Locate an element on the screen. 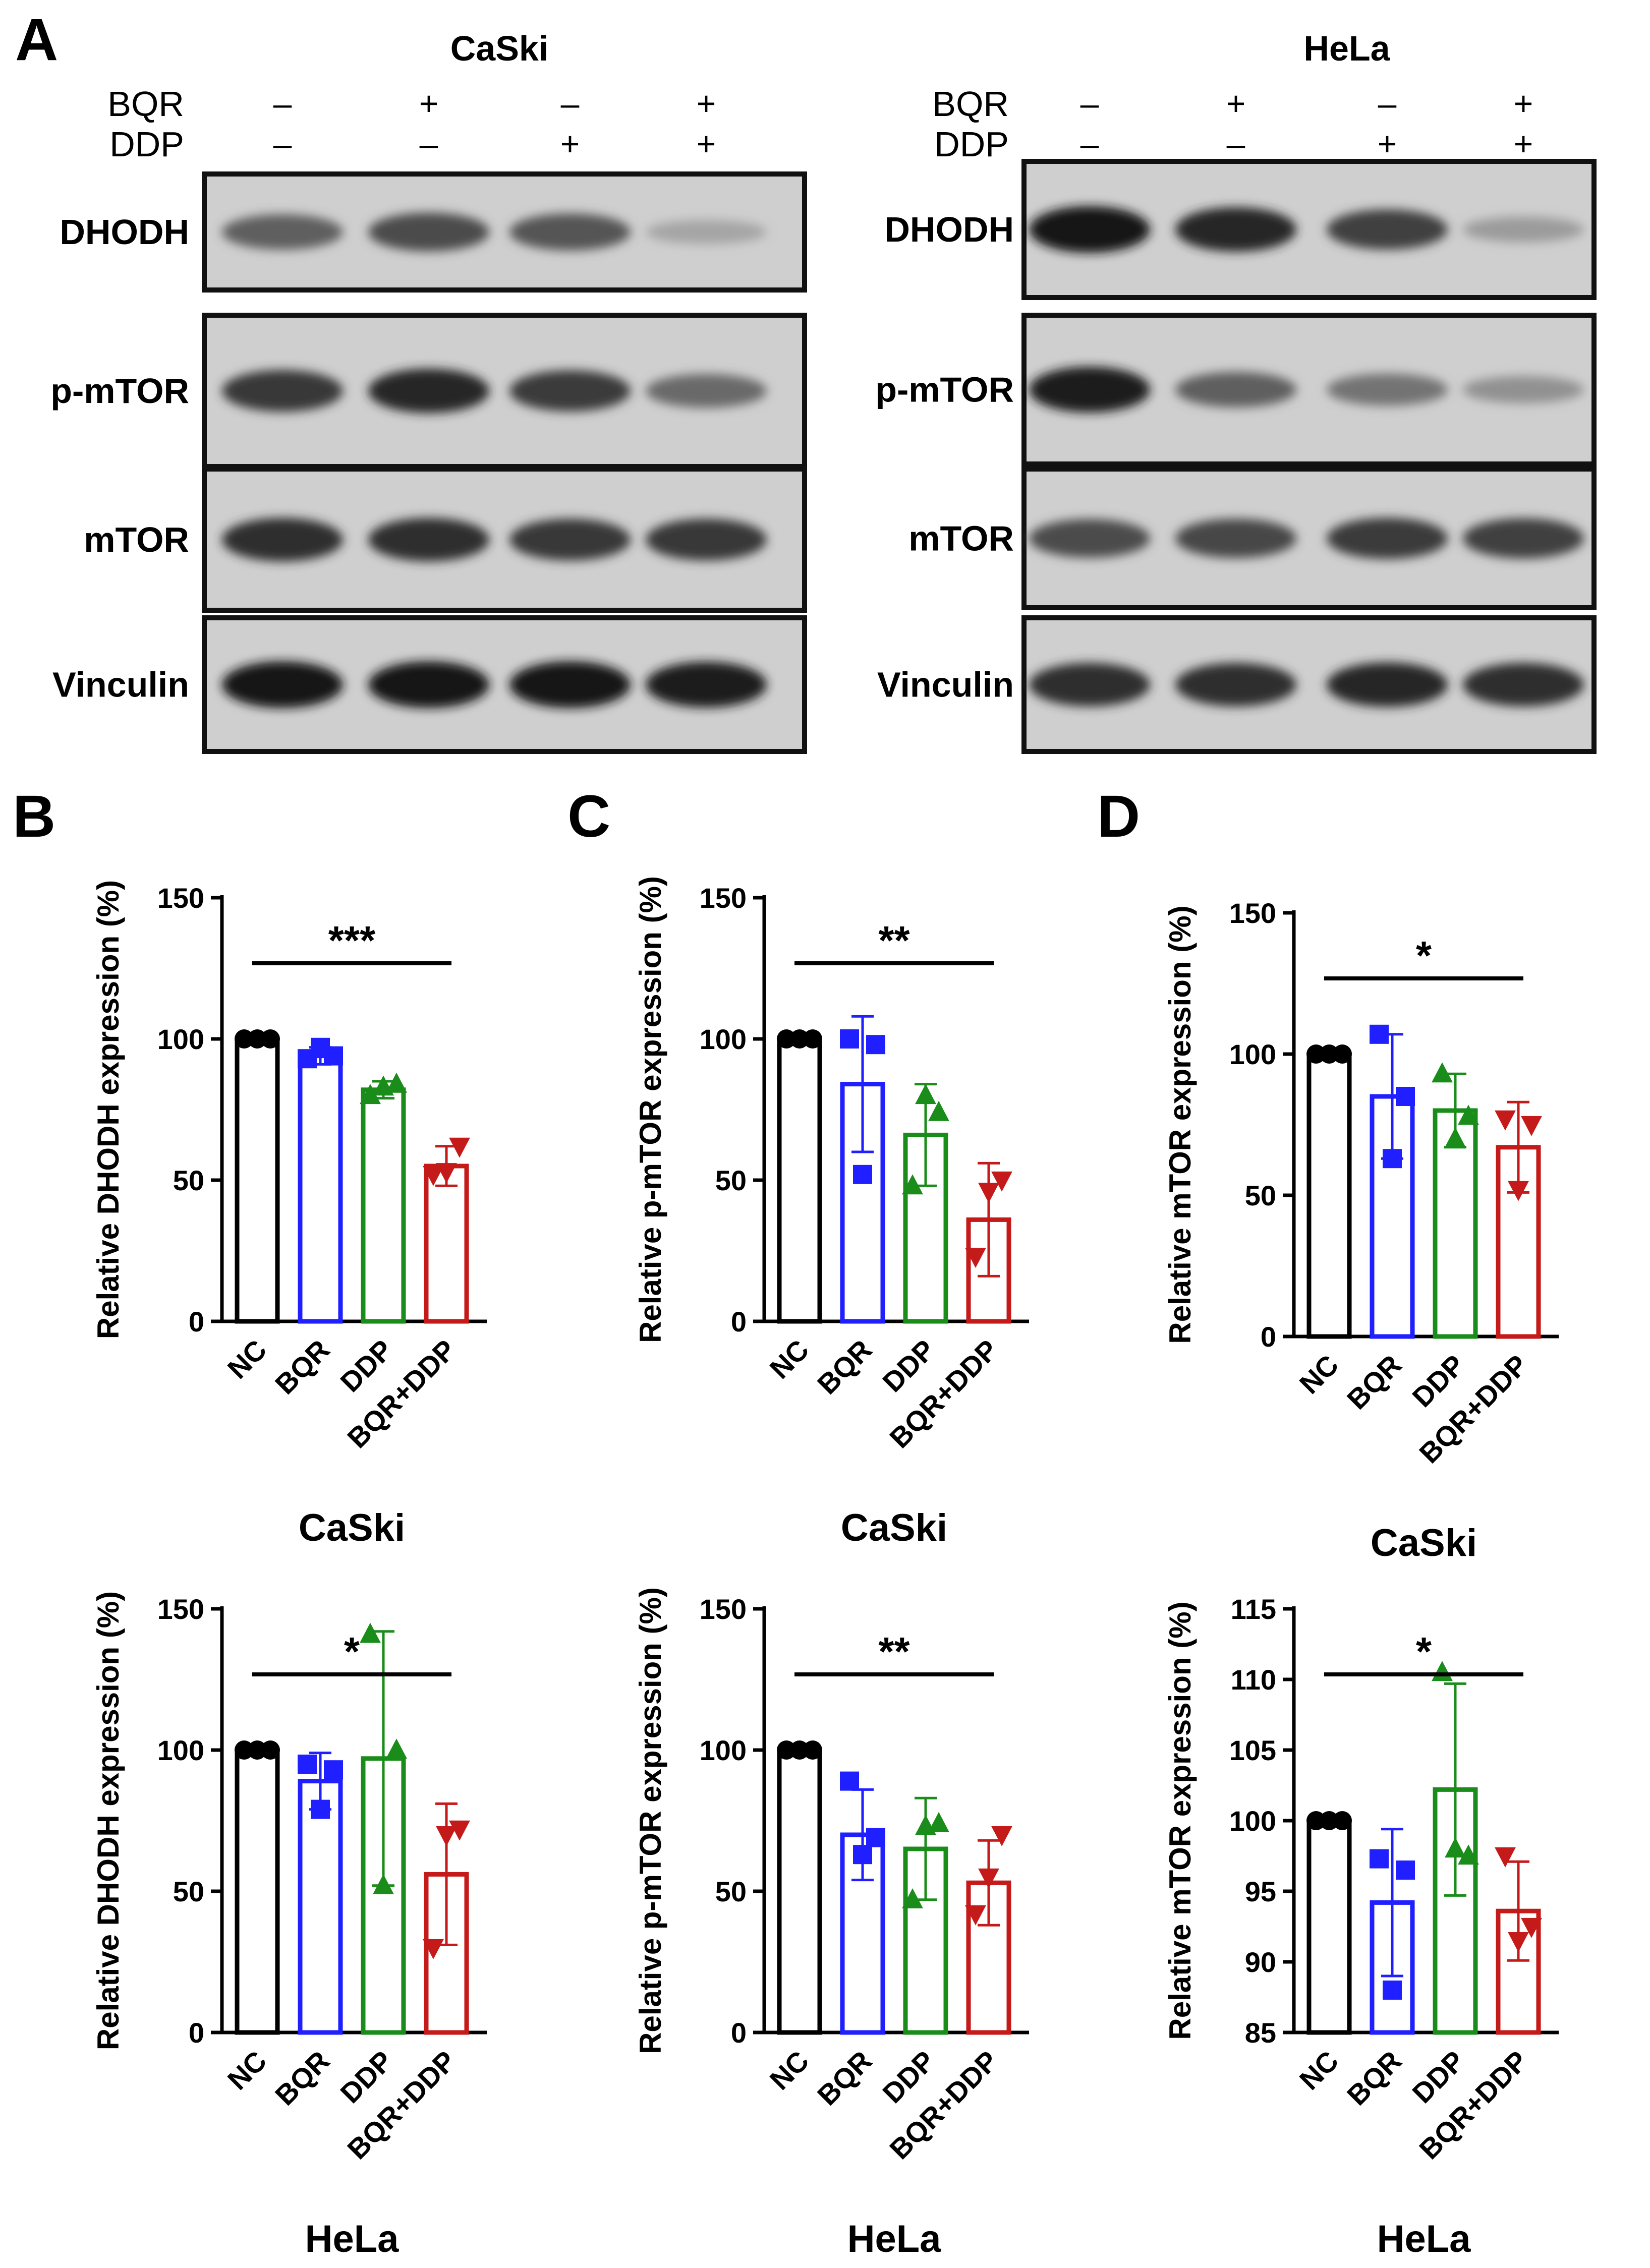  blot-strip-dhodh is located at coordinates (504, 232).